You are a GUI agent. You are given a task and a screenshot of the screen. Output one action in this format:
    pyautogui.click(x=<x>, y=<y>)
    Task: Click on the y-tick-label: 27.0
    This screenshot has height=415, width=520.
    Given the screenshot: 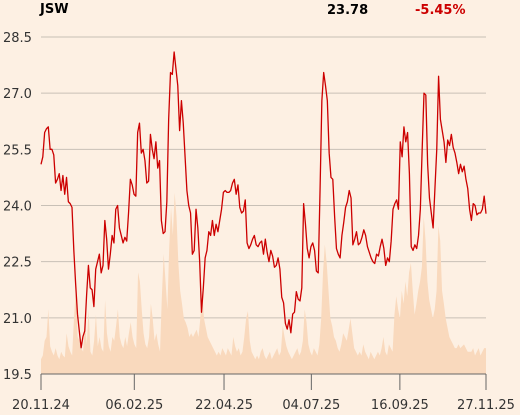 What is the action you would take?
    pyautogui.click(x=17, y=94)
    